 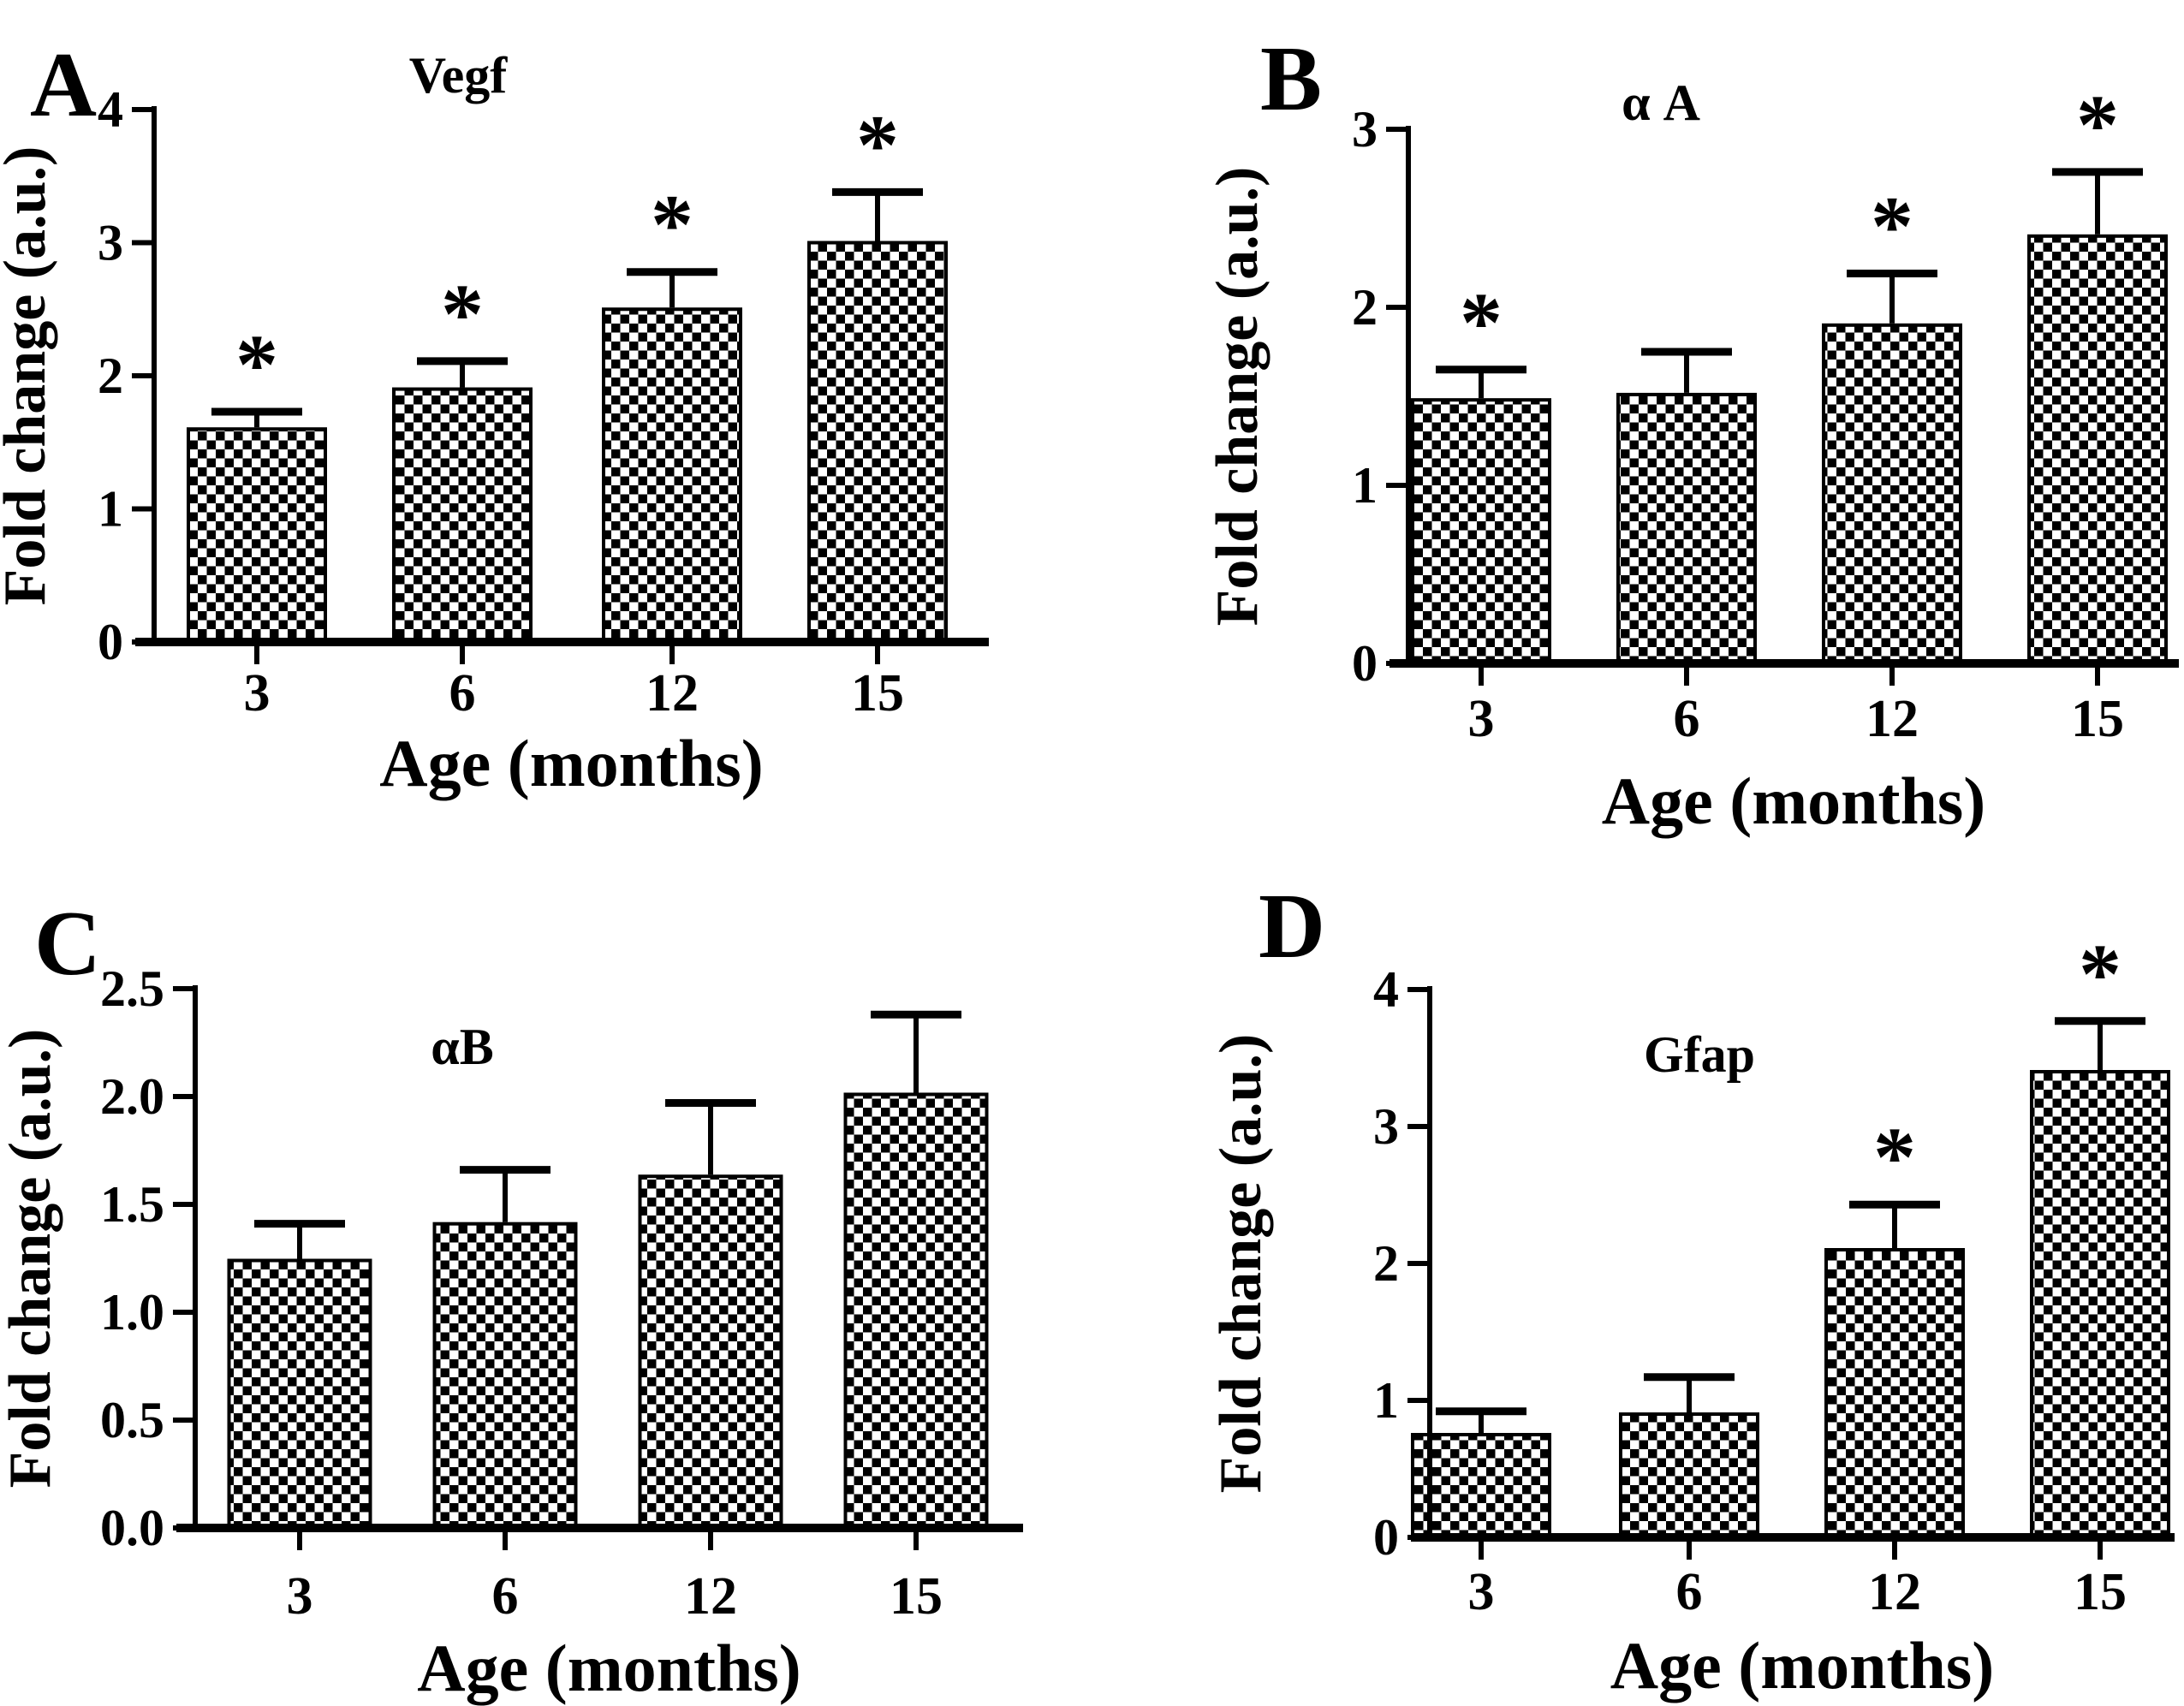 What do you see at coordinates (64, 85) in the screenshot?
I see `panel-letter: A` at bounding box center [64, 85].